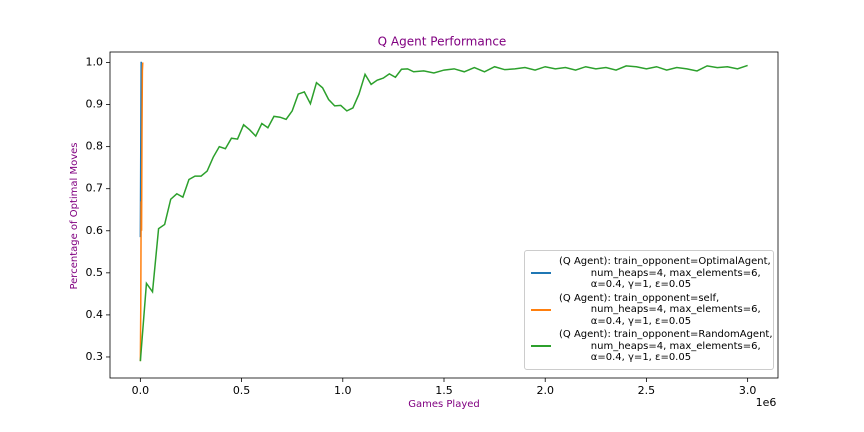 Image resolution: width=864 pixels, height=432 pixels. What do you see at coordinates (95, 272) in the screenshot?
I see `y-tick-label: 0.5` at bounding box center [95, 272].